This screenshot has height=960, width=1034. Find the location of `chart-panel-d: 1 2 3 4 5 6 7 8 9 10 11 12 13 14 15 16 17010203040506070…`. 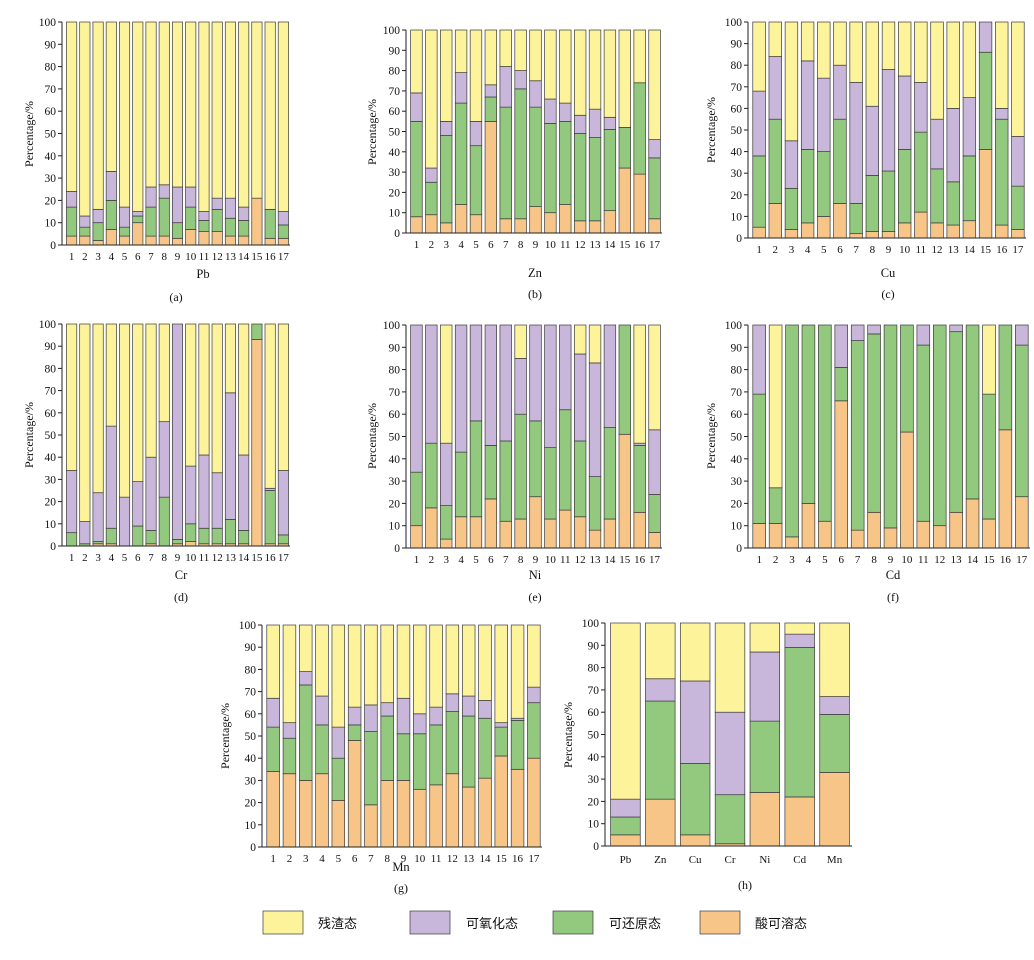

chart-panel-d: 1 2 3 4 5 6 7 8 9 10 11 12 13 14 15 16 17010203040506070… is located at coordinates (156, 461).